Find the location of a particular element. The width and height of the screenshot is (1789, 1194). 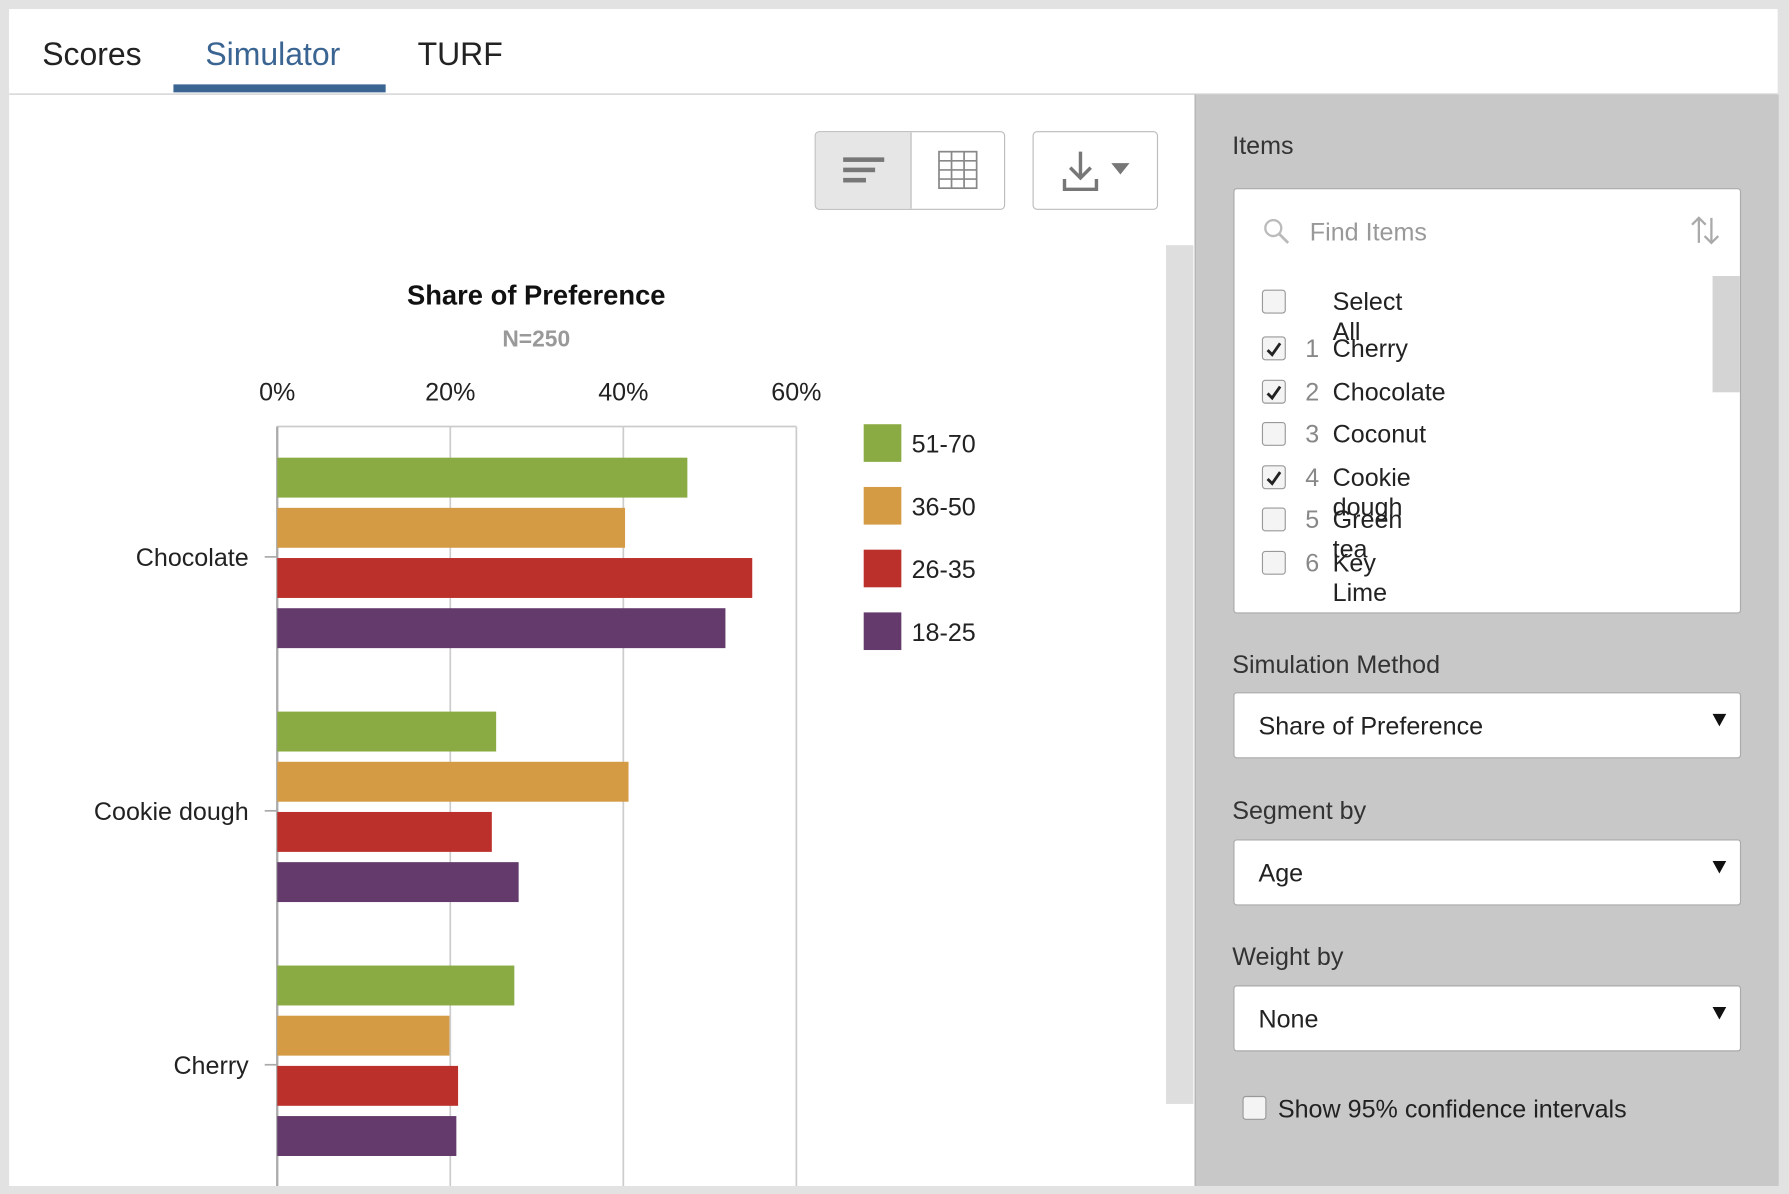

tab-bar: Scores Simulator TURF is located at coordinates (893, 52).